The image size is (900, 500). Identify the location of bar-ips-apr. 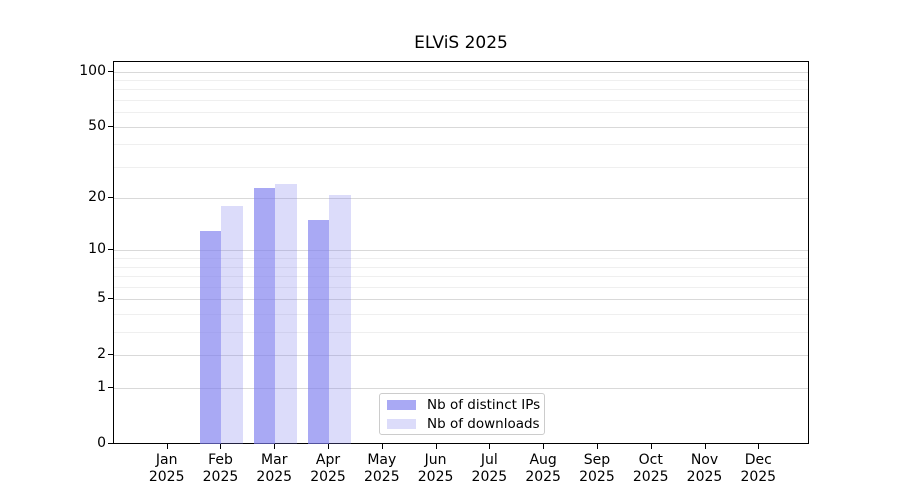
(318, 332).